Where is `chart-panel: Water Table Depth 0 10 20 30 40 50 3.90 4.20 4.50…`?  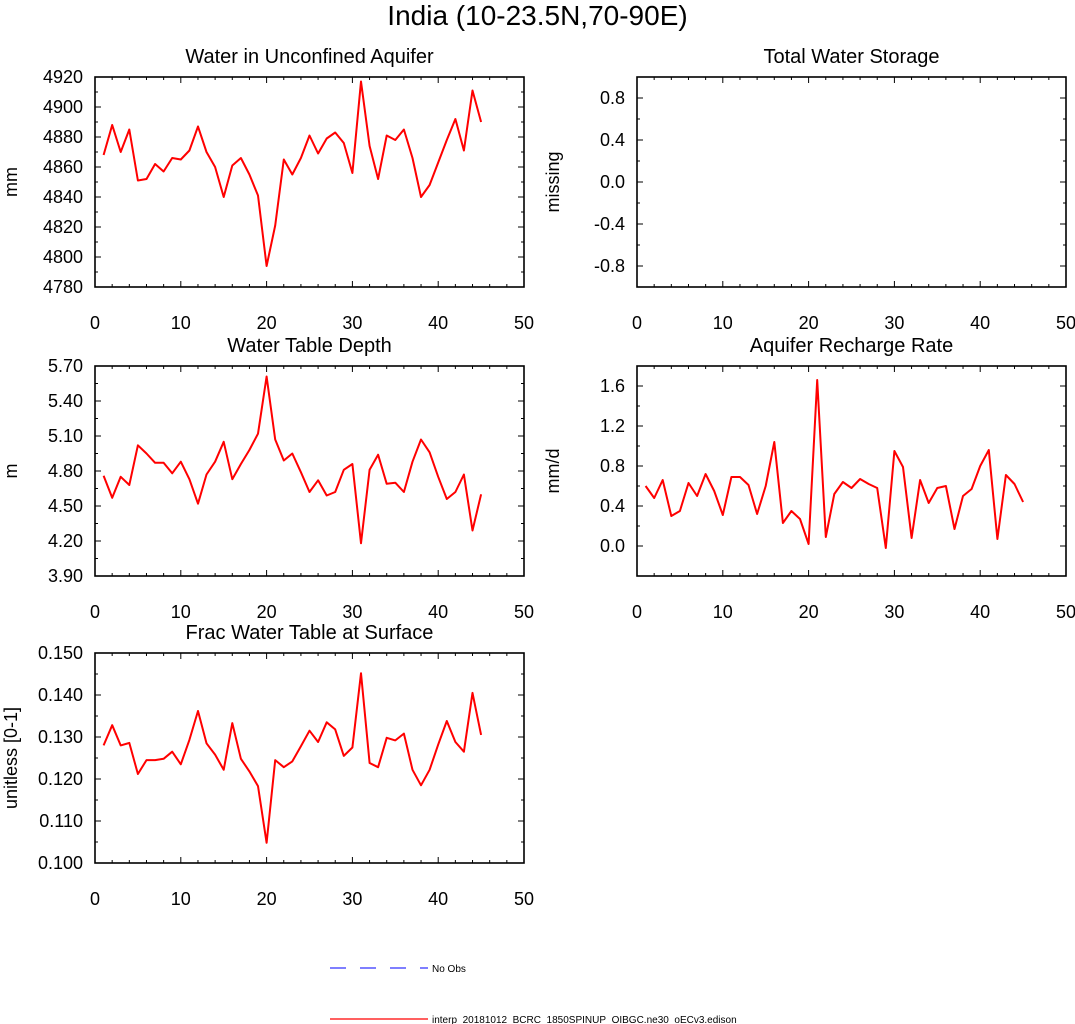 chart-panel: Water Table Depth 0 10 20 30 40 50 3.90 4.20 4.50… is located at coordinates (267, 478).